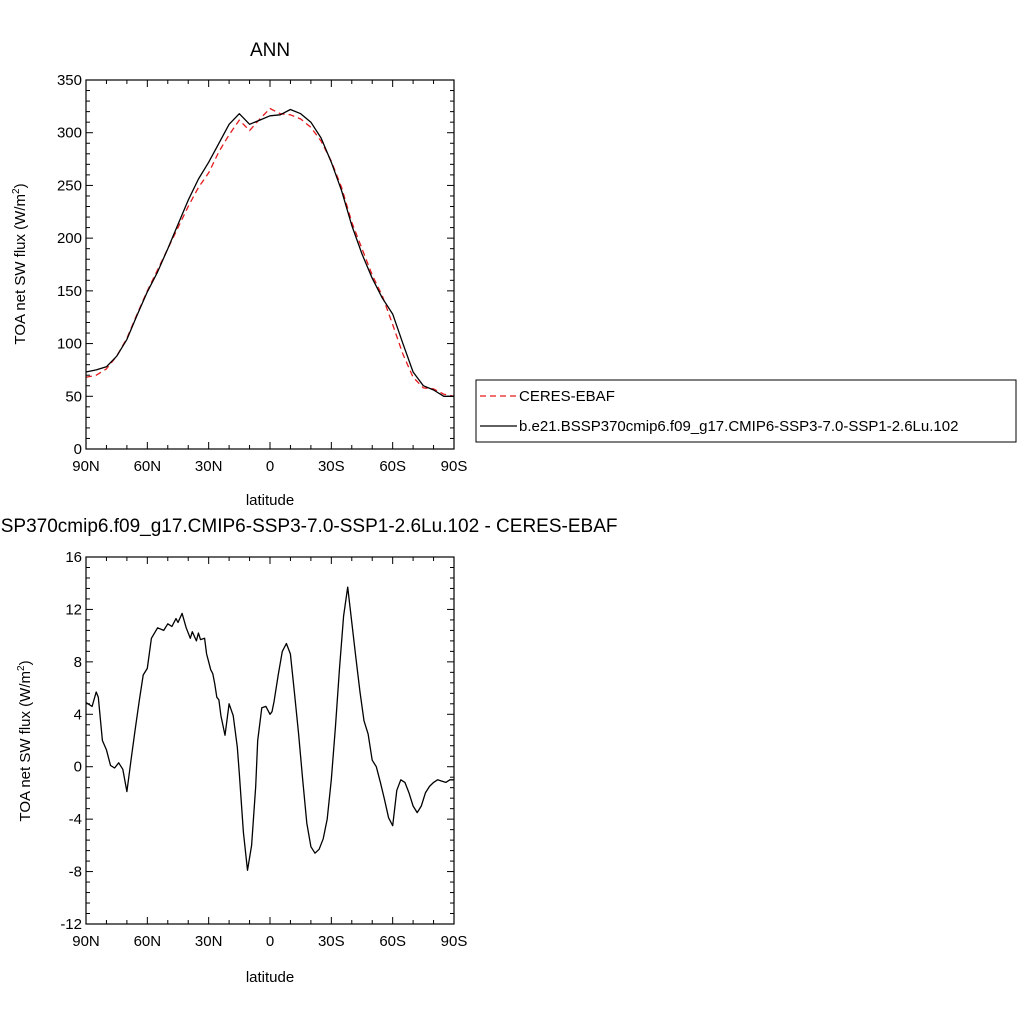 The image size is (1024, 1024). Describe the element at coordinates (69, 133) in the screenshot. I see `y-tick-label: 300` at that location.